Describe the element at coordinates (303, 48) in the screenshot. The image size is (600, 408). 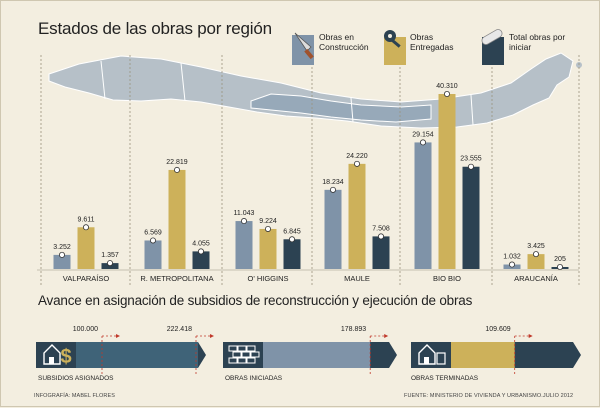
I see `trowel-icon` at that location.